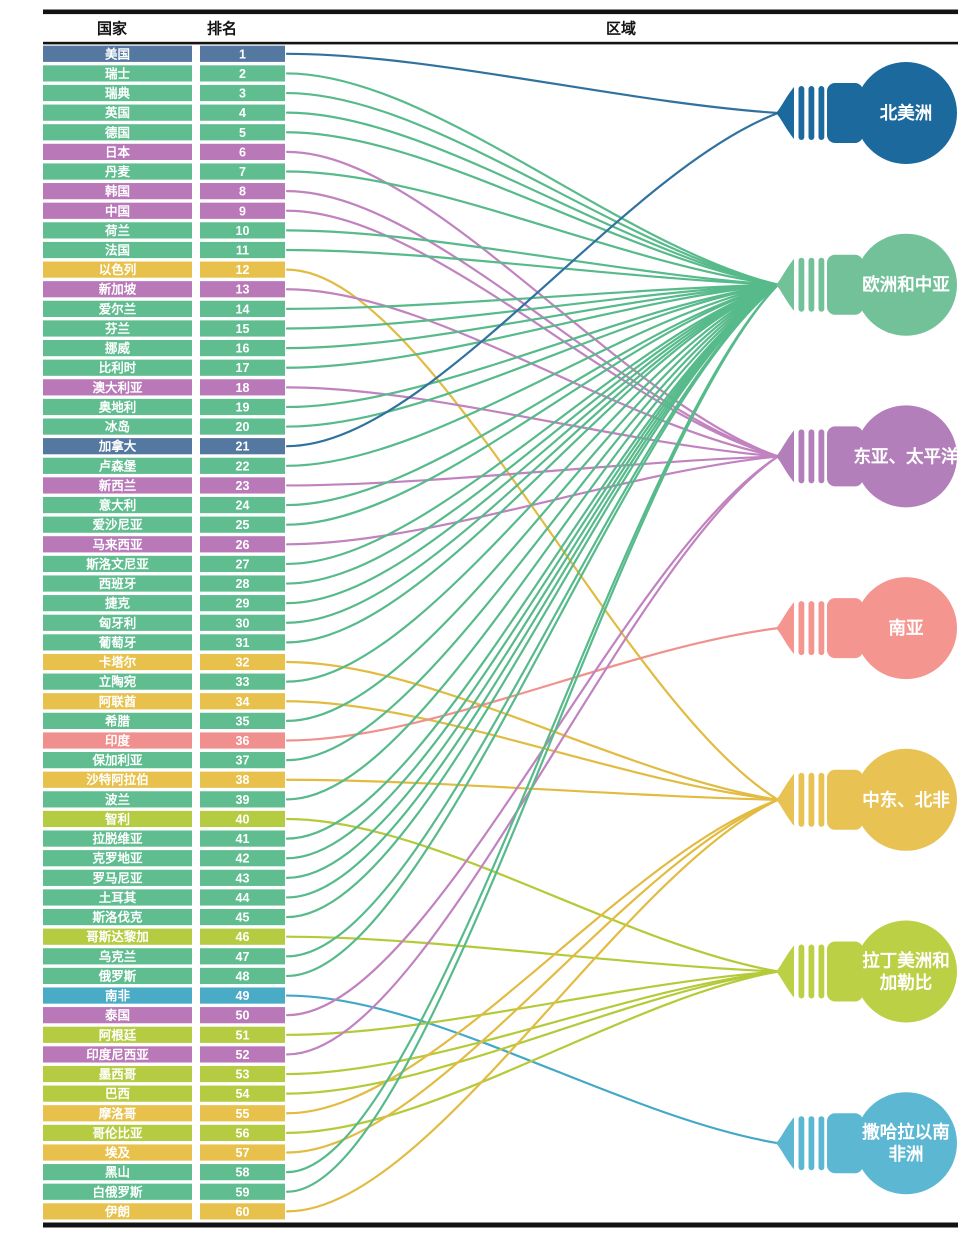  I want to click on country-label: 摩洛哥, so click(118, 1113).